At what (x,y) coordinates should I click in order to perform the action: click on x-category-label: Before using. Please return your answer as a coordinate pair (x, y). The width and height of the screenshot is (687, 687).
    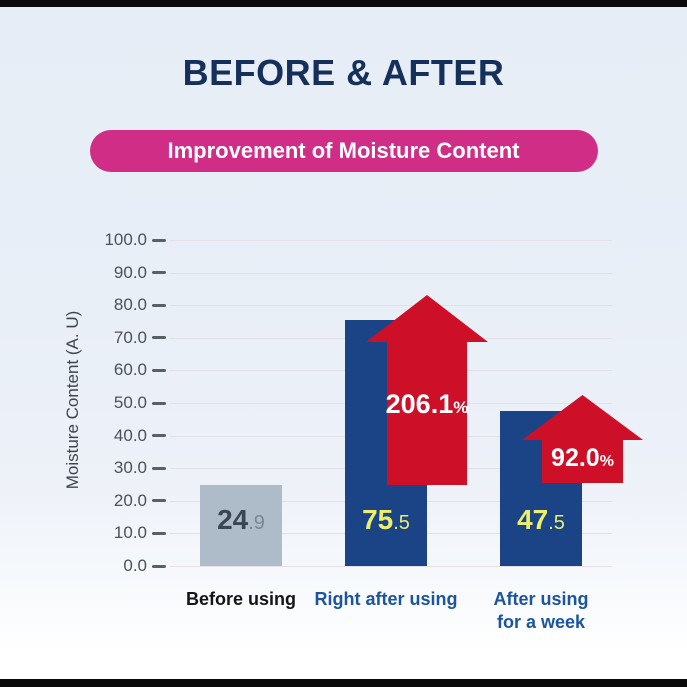
    Looking at the image, I should click on (240, 599).